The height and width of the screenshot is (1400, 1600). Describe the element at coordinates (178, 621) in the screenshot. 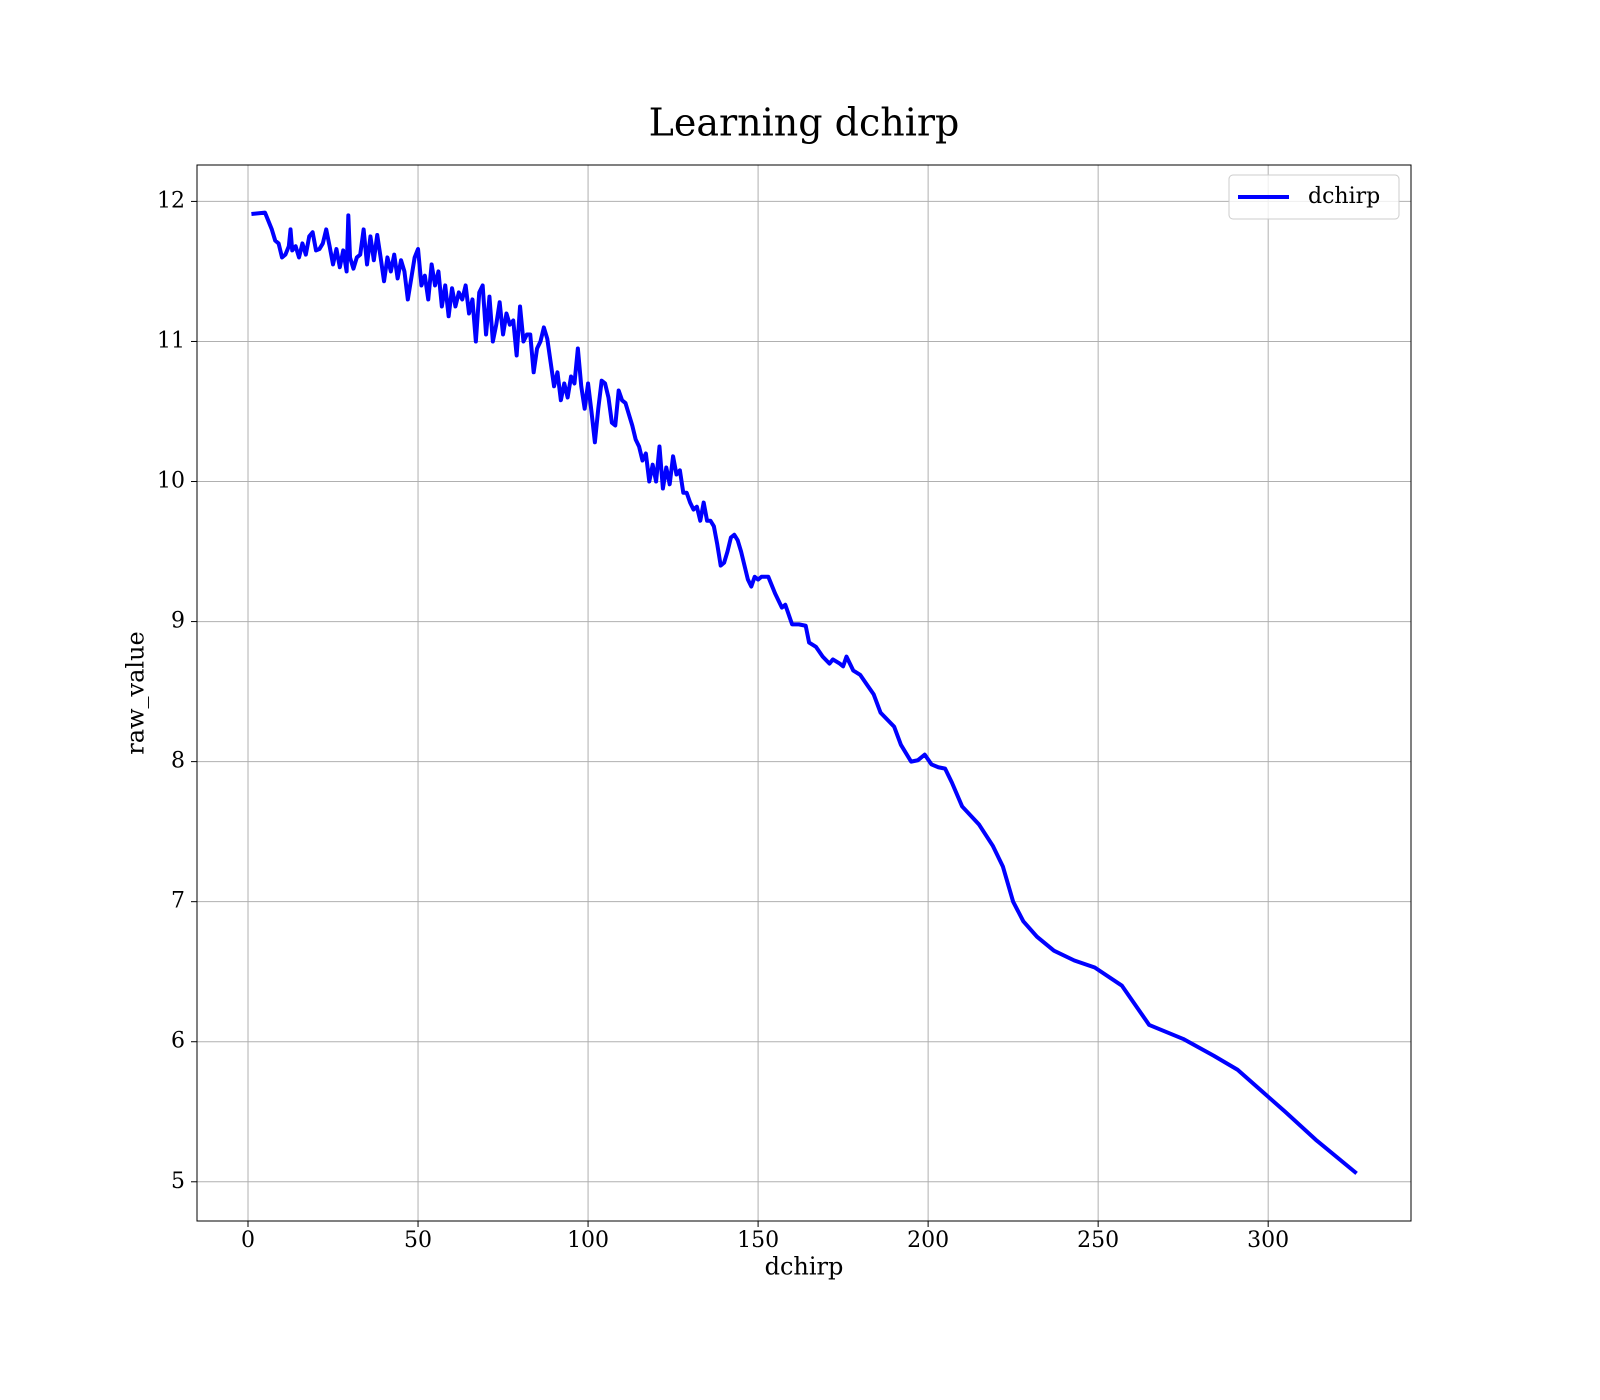

I see `y-tick-label: 9` at that location.